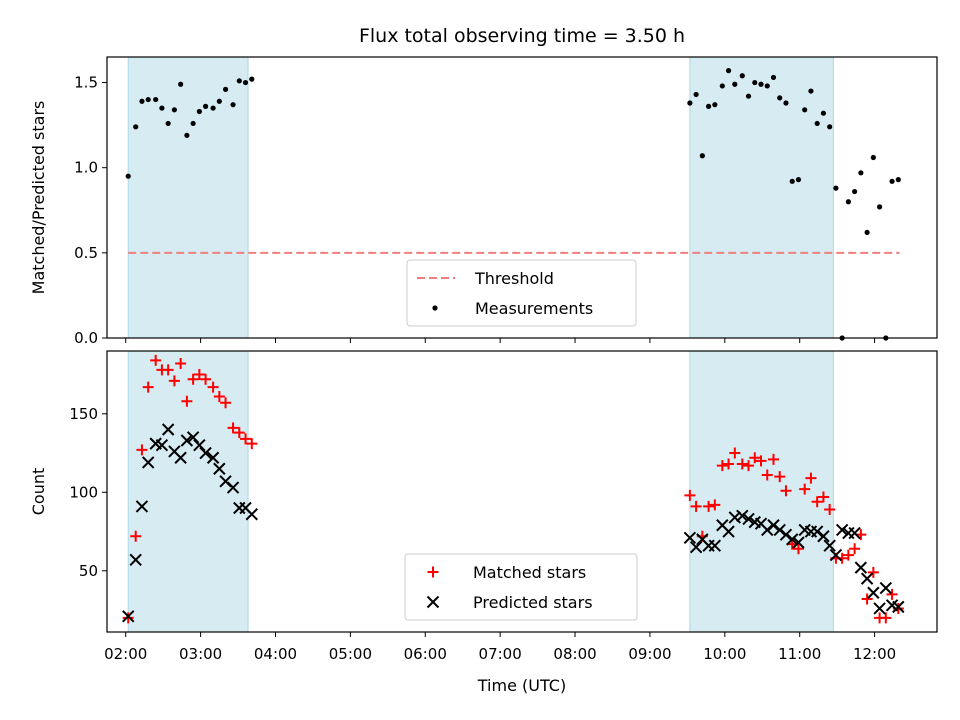  I want to click on legend-matched-swatch, so click(433, 572).